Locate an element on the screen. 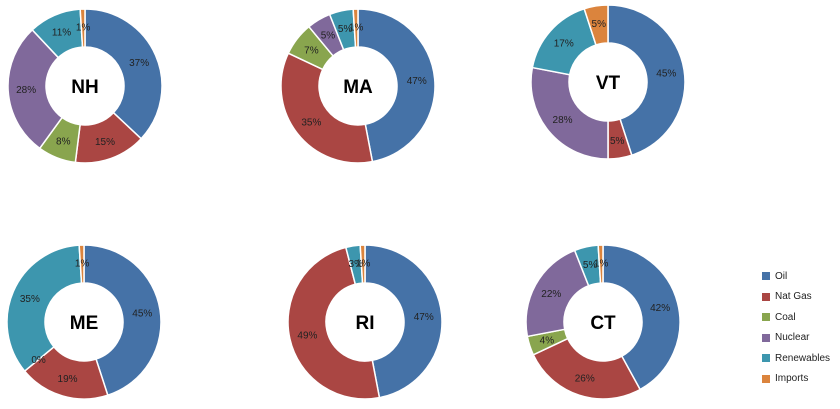  center-label-nh: NH is located at coordinates (84, 87).